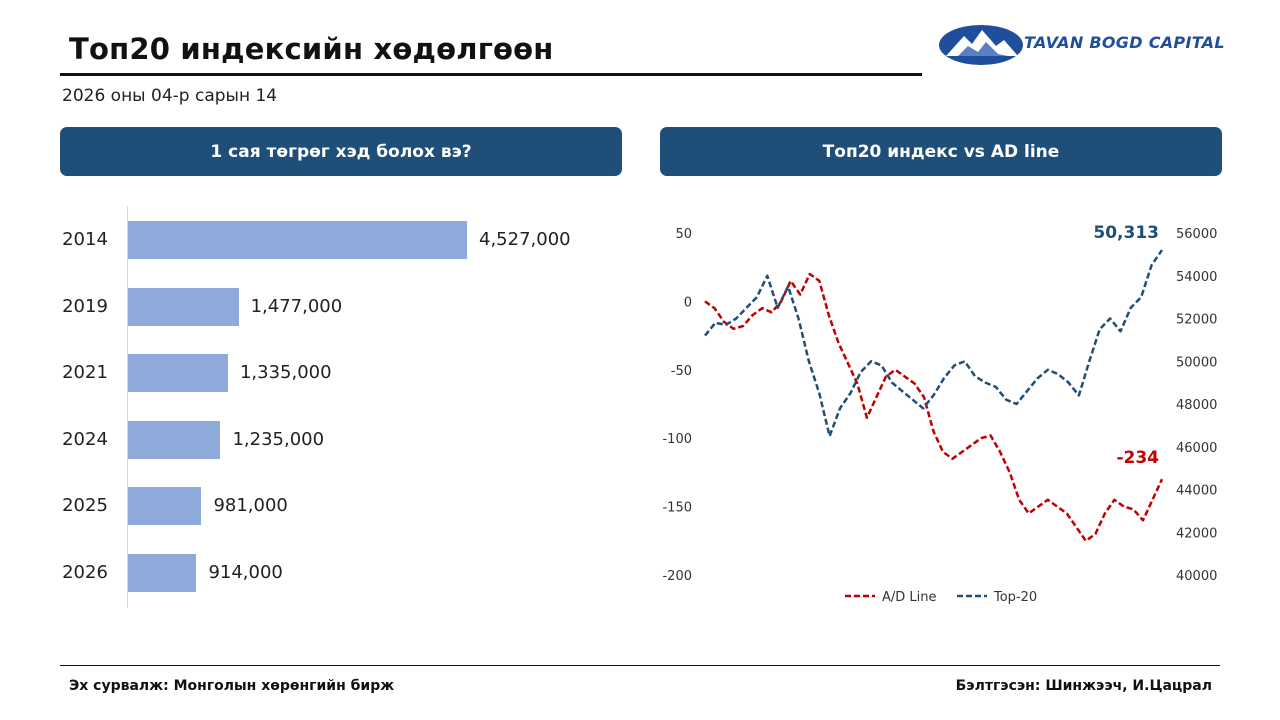 This screenshot has height=720, width=1280. Describe the element at coordinates (1124, 42) in the screenshot. I see `logo-text: TAVAN BOGD CAPITAL` at that location.